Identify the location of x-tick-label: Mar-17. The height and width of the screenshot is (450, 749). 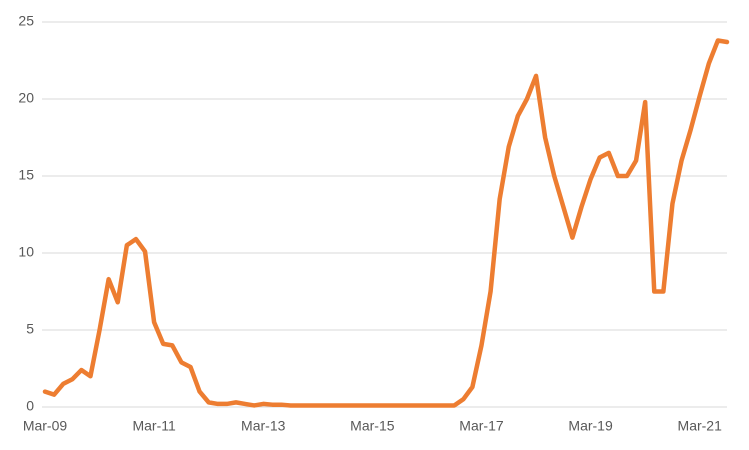
(481, 426).